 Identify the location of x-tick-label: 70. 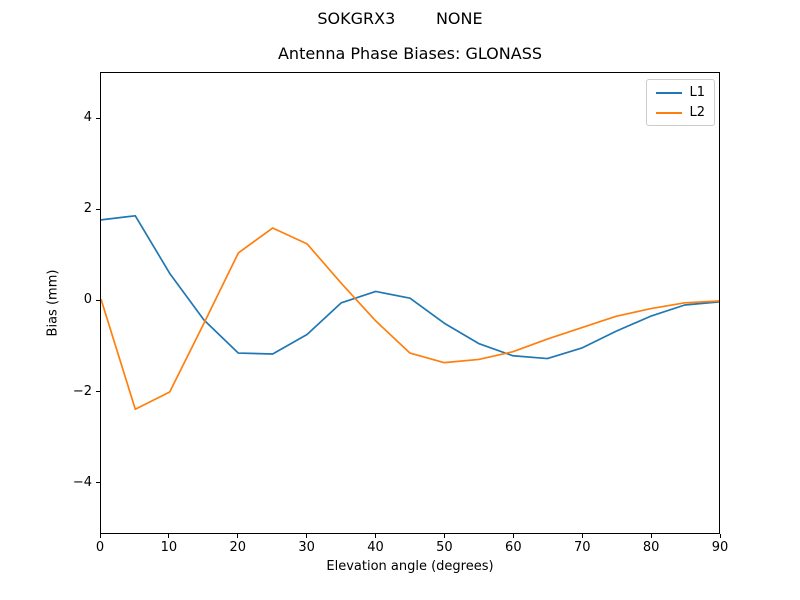
(582, 547).